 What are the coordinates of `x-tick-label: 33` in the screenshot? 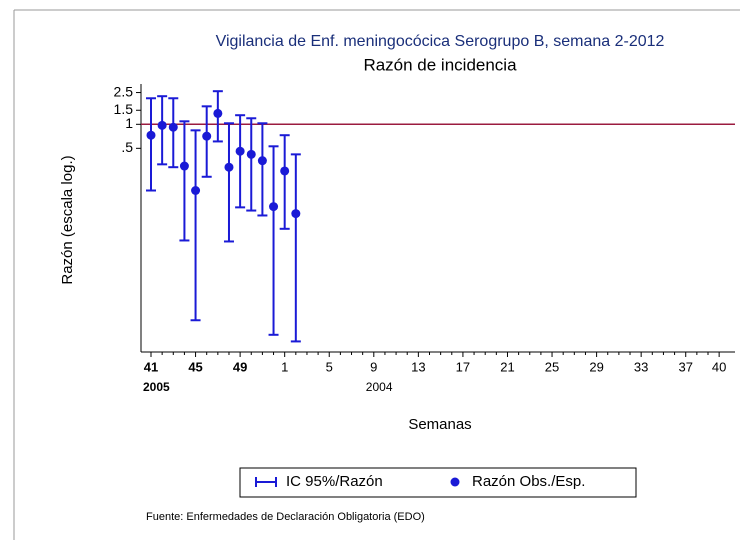 It's located at (641, 366).